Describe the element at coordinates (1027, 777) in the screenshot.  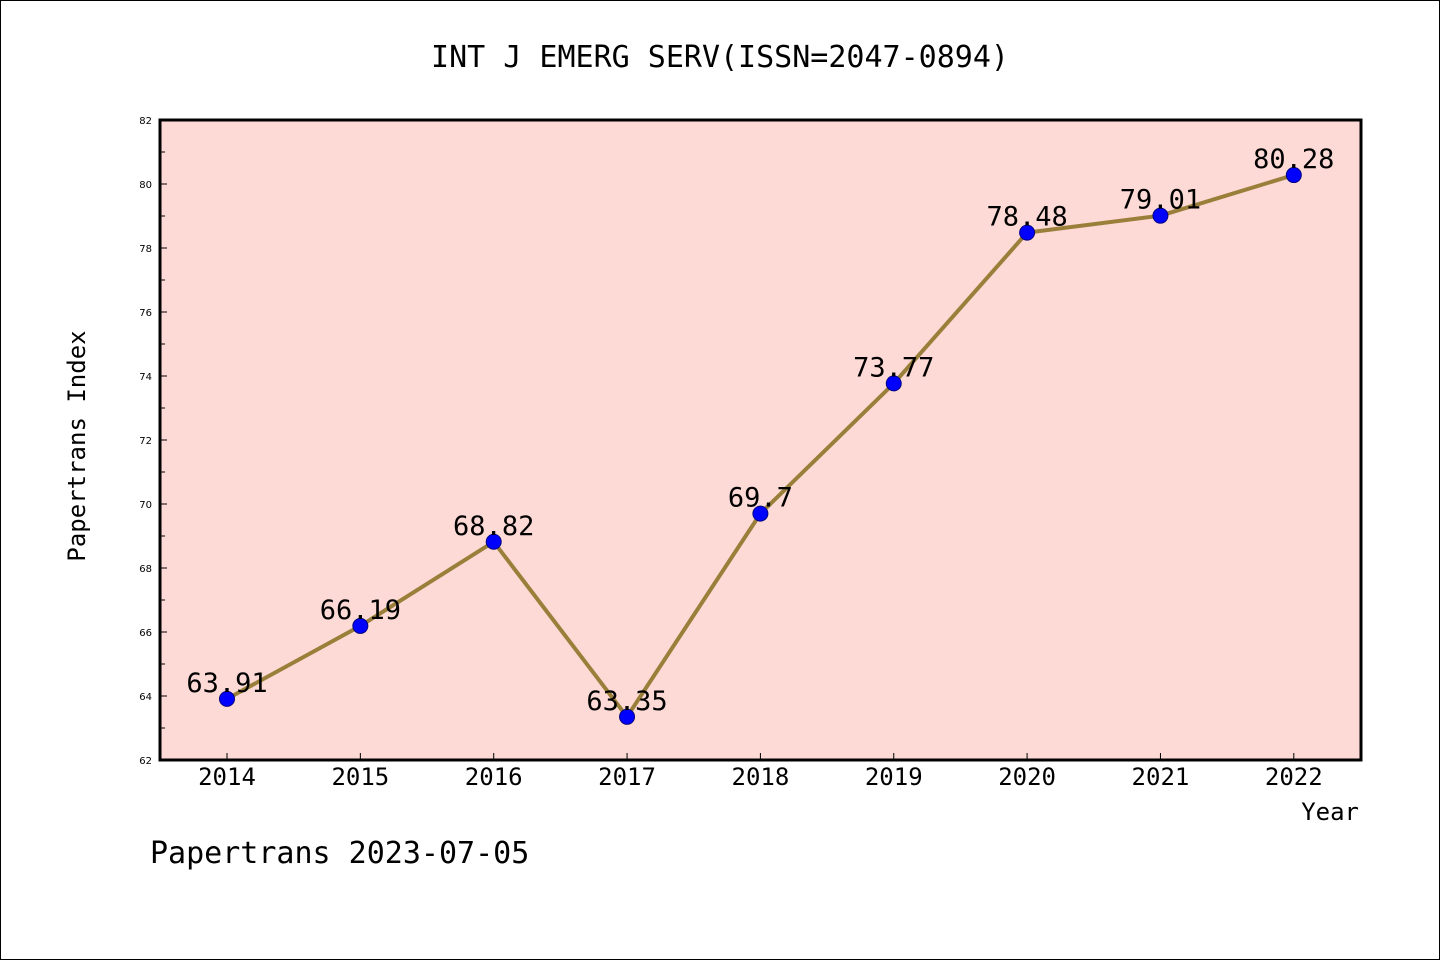
I see `x-tick-label: 2020` at that location.